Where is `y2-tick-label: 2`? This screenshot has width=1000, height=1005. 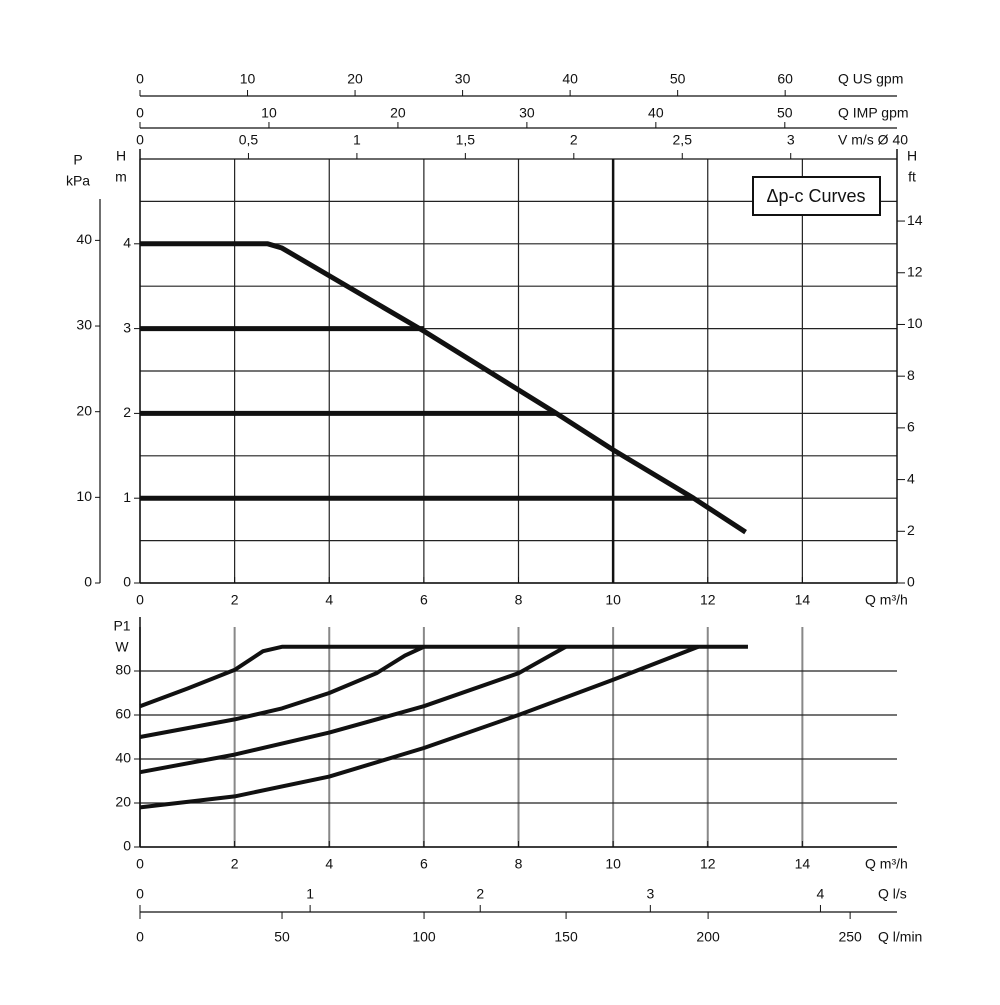
y2-tick-label: 2 is located at coordinates (911, 530).